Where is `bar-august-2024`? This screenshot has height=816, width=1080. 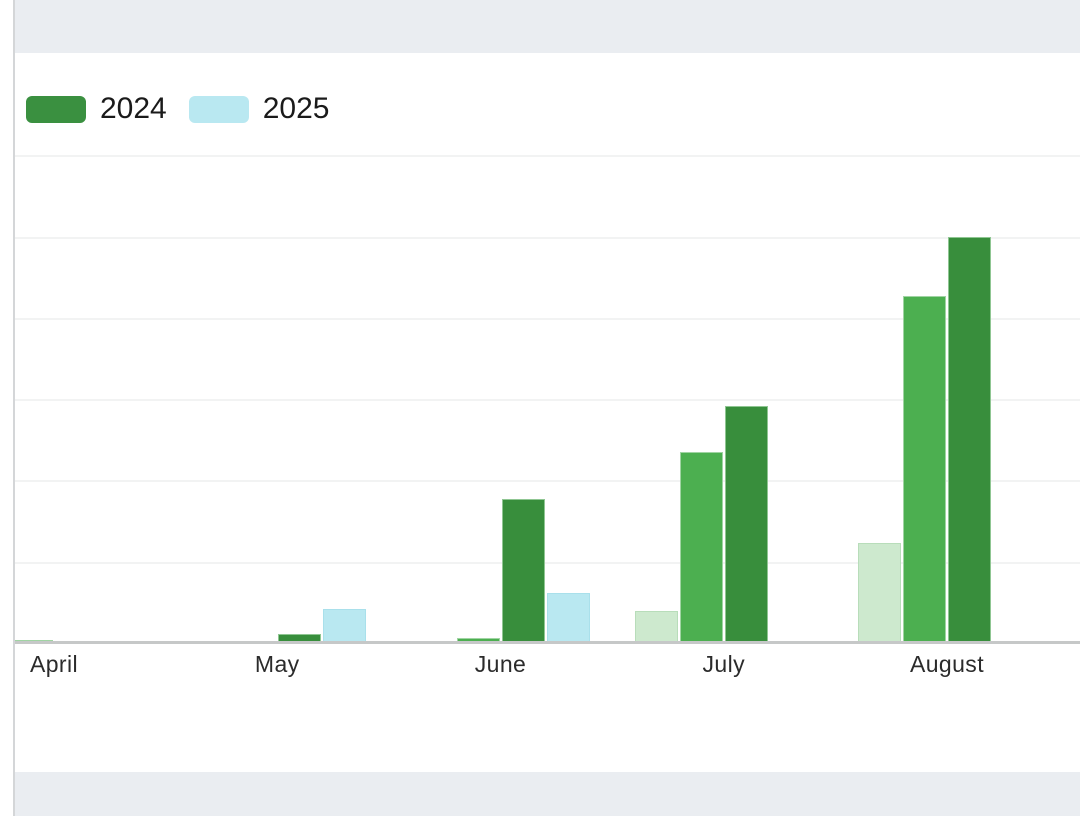 bar-august-2024 is located at coordinates (969, 439).